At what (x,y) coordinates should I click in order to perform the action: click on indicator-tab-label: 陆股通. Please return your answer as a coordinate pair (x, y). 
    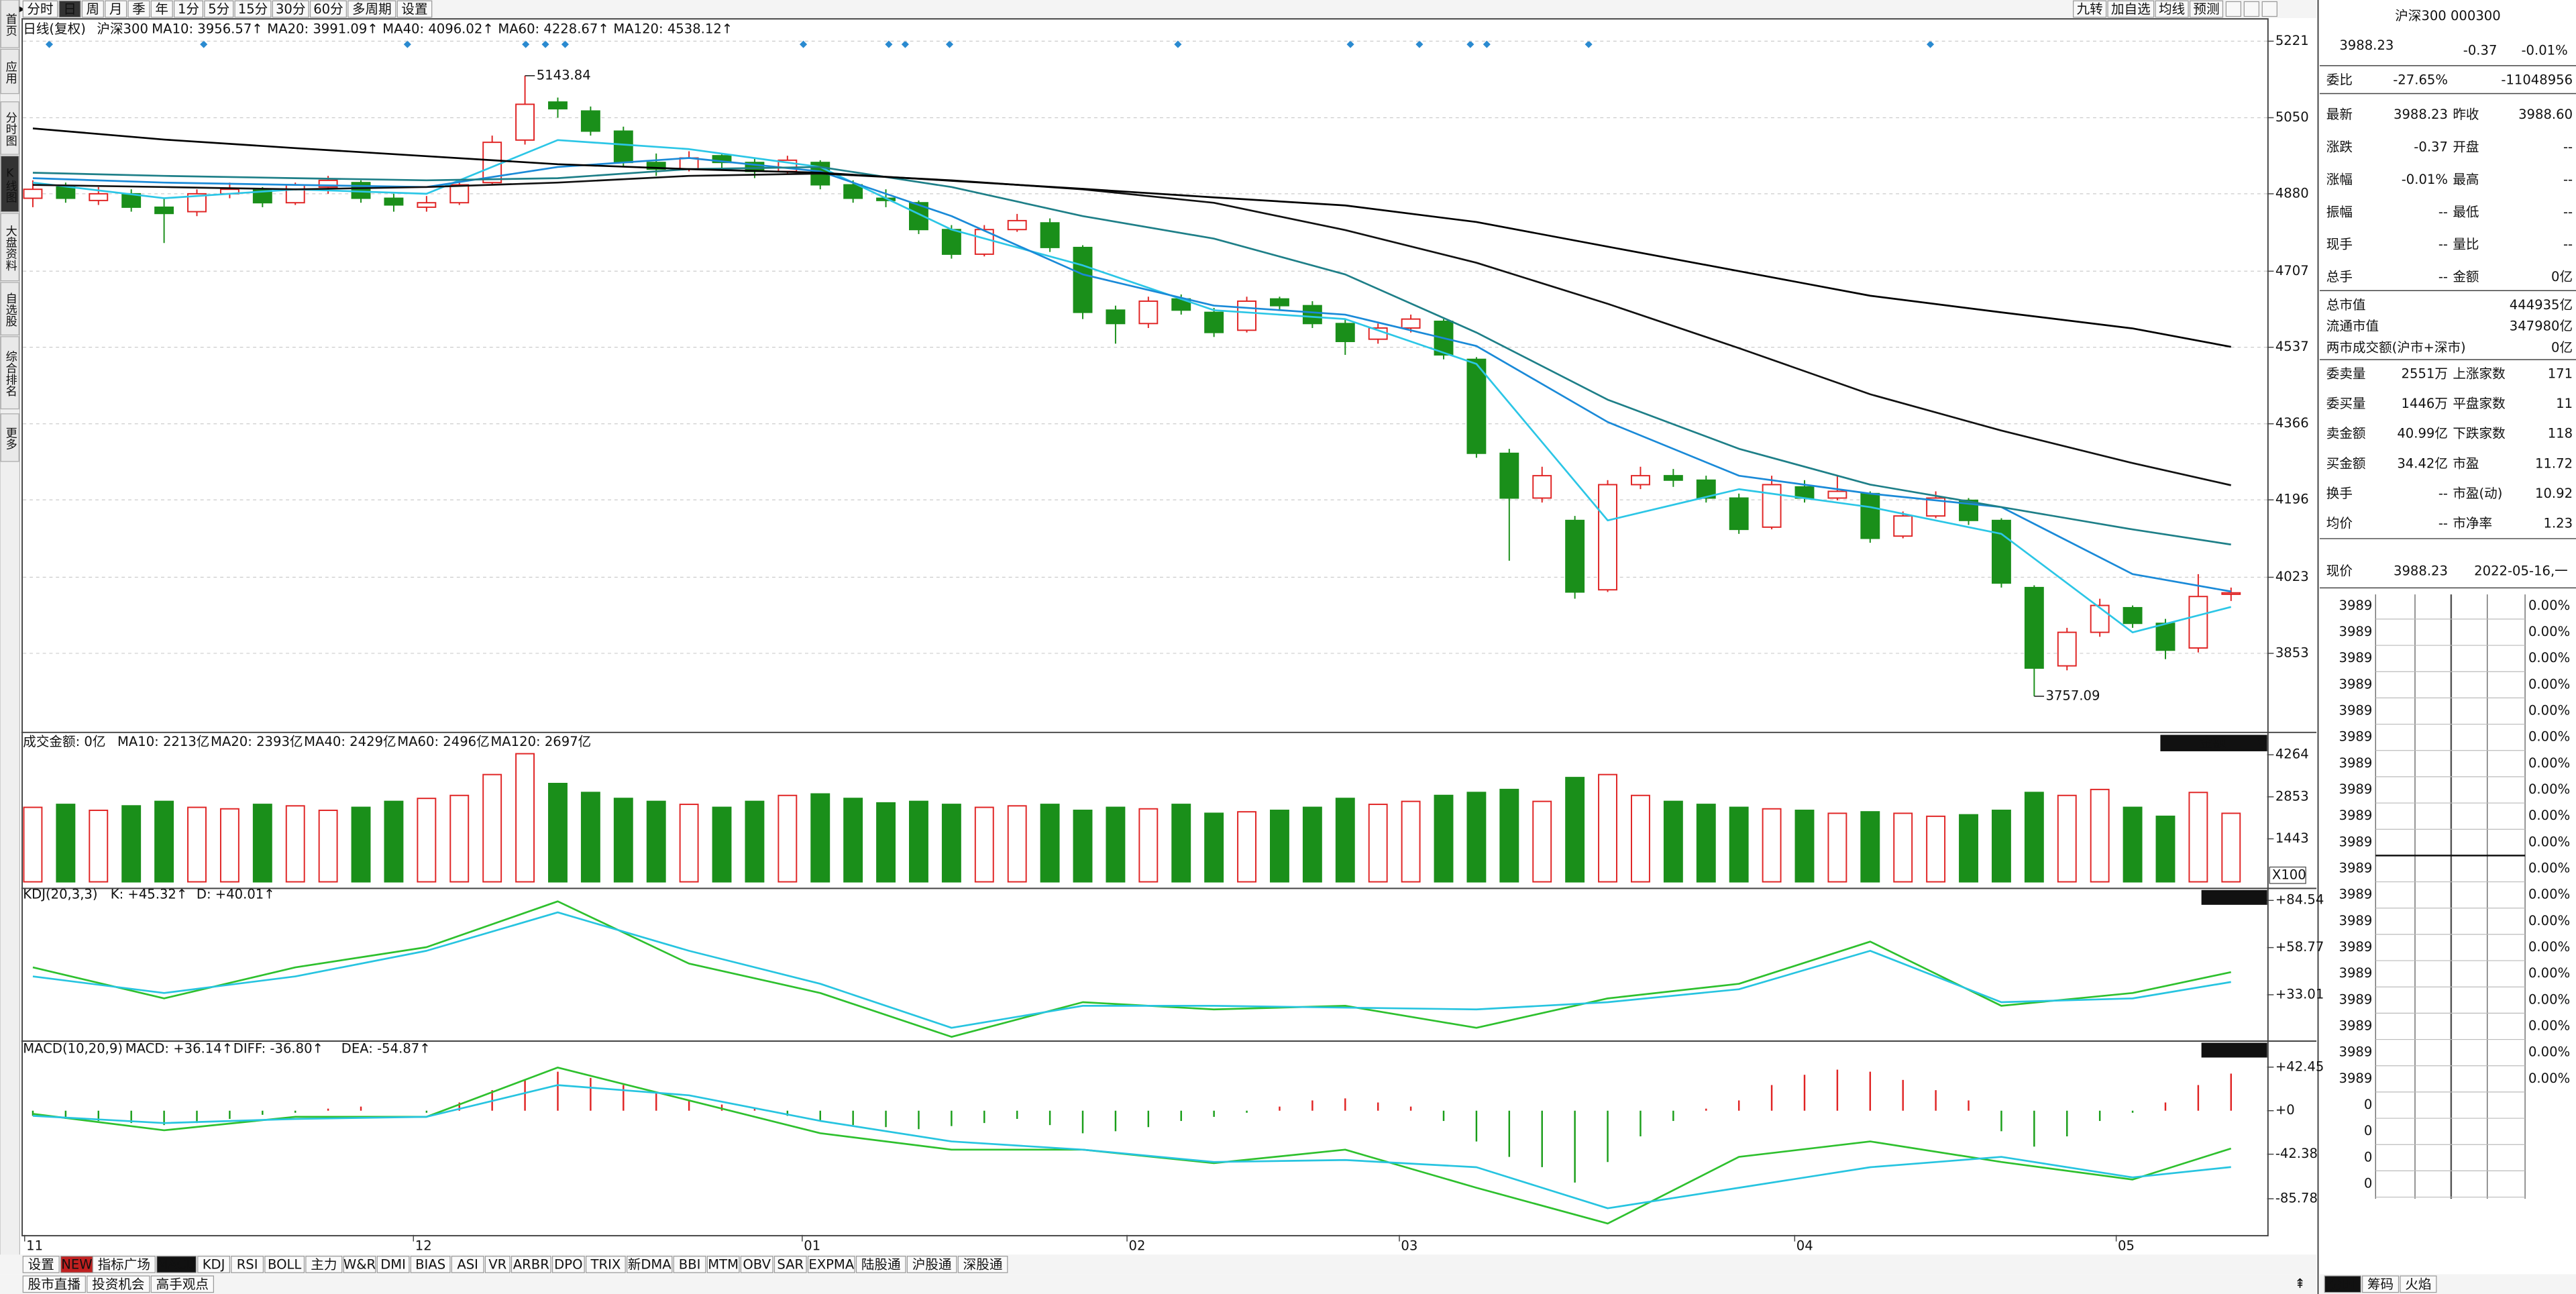
    Looking at the image, I should click on (881, 1265).